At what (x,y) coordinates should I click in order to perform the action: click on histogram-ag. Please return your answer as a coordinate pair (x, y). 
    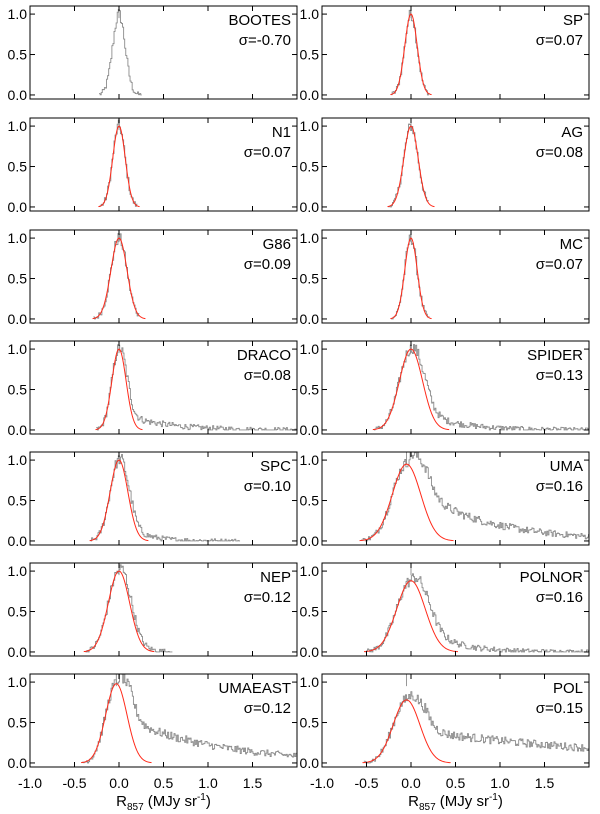
    Looking at the image, I should click on (408, 165).